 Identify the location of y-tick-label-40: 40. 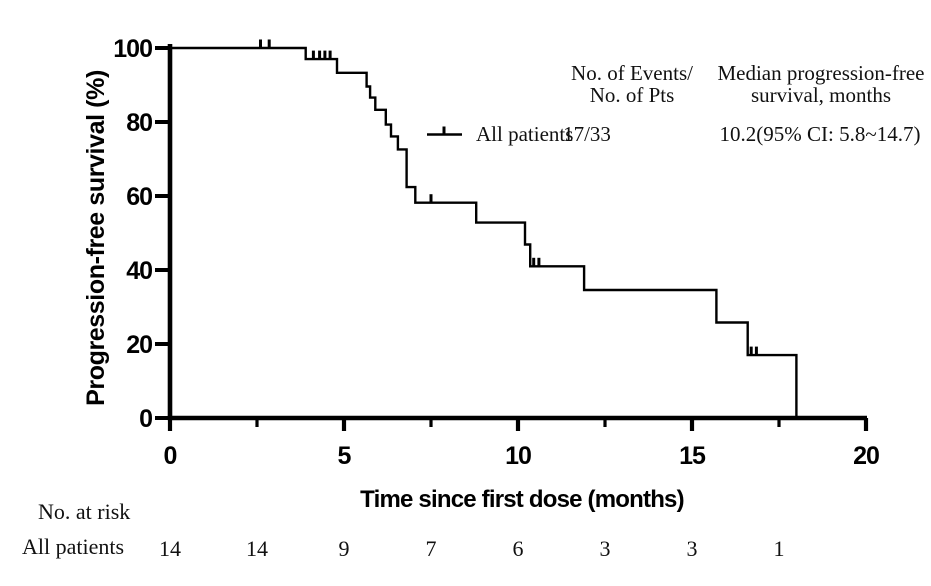
(139, 271).